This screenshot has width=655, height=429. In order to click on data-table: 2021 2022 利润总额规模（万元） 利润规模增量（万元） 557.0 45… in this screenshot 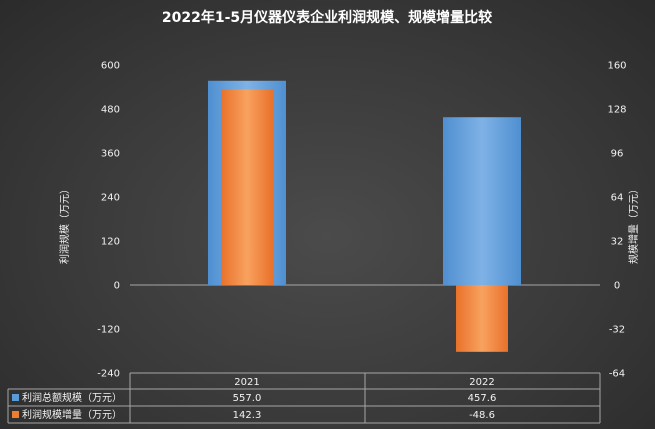, I will do `click(304, 398)`.